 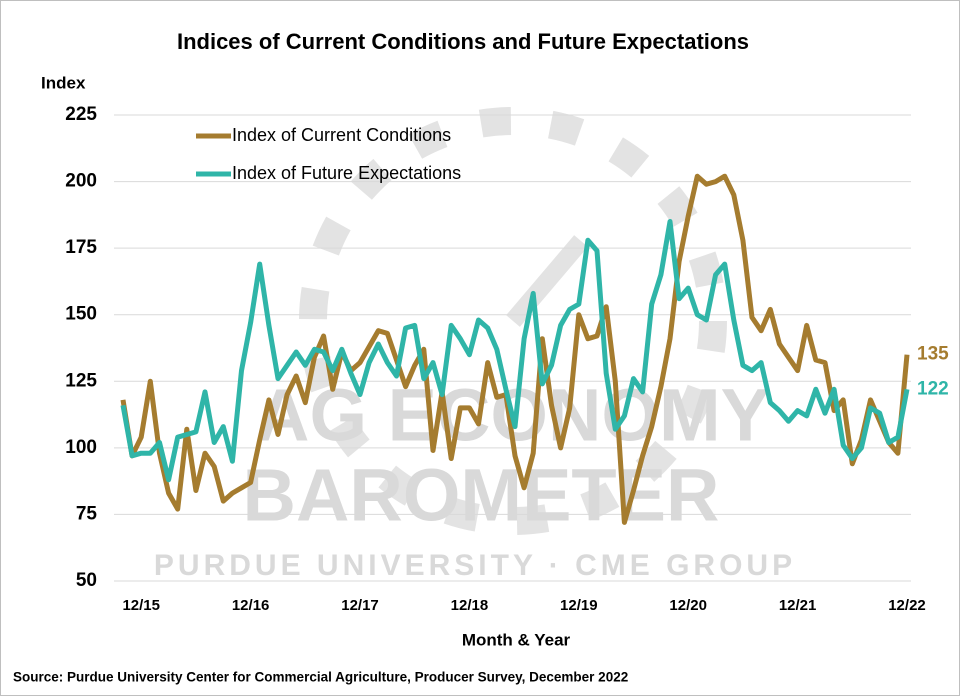 I want to click on x-tick-label: 12/22, so click(x=907, y=605).